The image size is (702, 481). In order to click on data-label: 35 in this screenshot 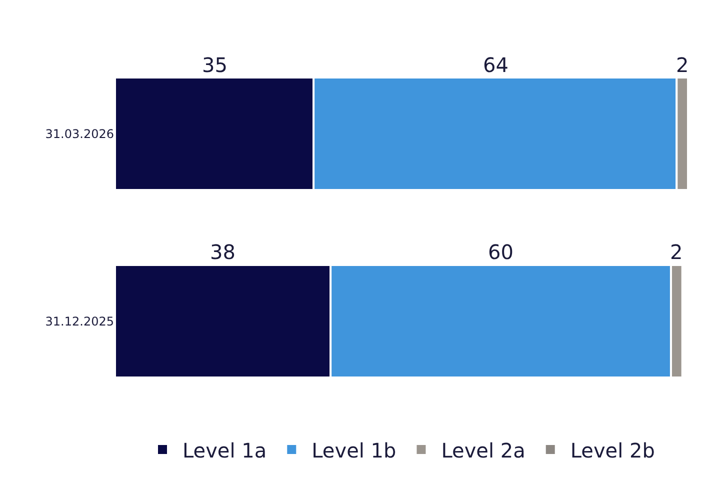, I will do `click(215, 65)`.